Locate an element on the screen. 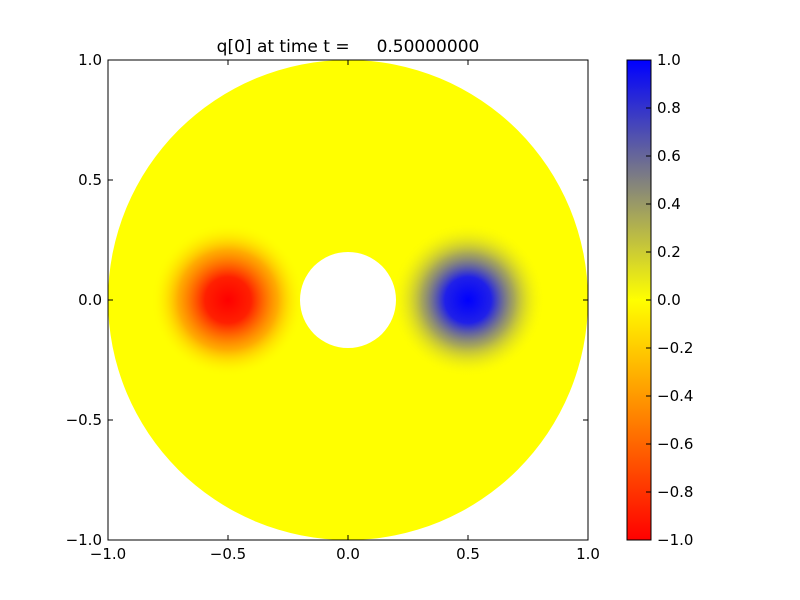 This screenshot has width=800, height=600. y-tick-label: −0.5 is located at coordinates (84, 420).